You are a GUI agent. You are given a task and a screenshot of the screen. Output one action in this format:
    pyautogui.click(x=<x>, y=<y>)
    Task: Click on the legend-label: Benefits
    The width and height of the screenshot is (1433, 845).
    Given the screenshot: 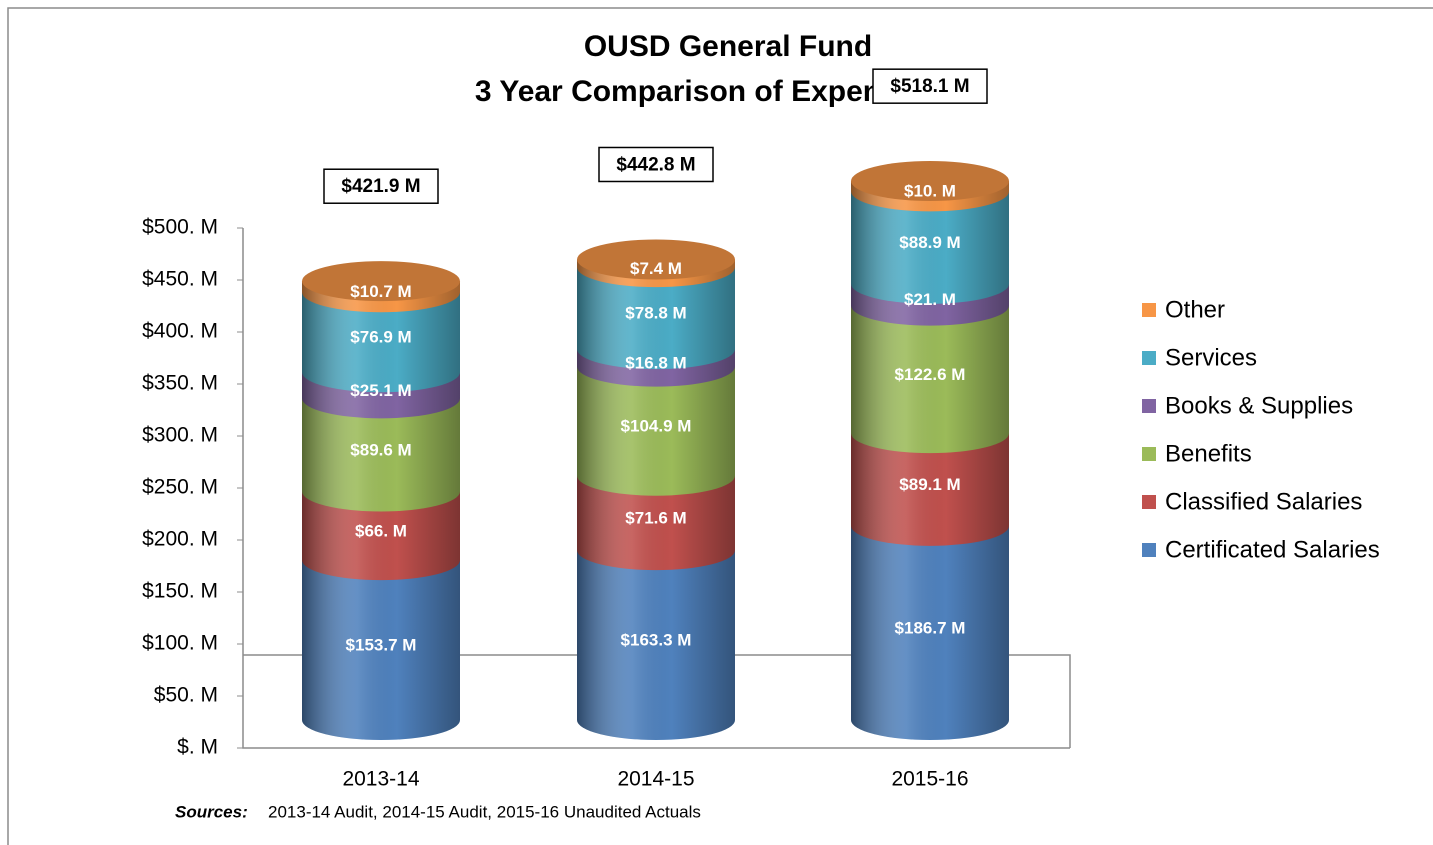 What is the action you would take?
    pyautogui.click(x=1208, y=453)
    